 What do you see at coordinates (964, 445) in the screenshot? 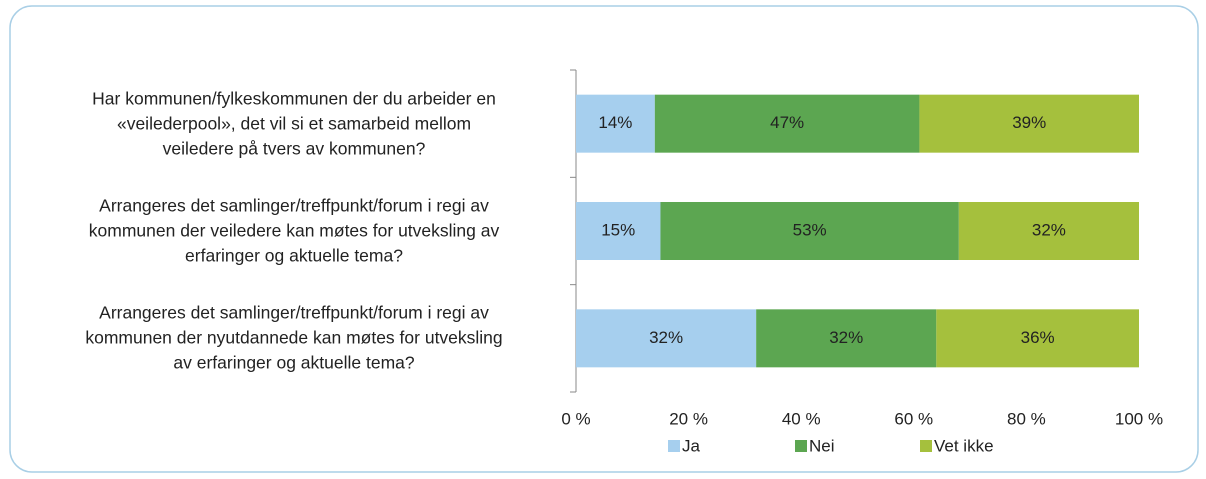
I see `legend-label: Vet ikke` at bounding box center [964, 445].